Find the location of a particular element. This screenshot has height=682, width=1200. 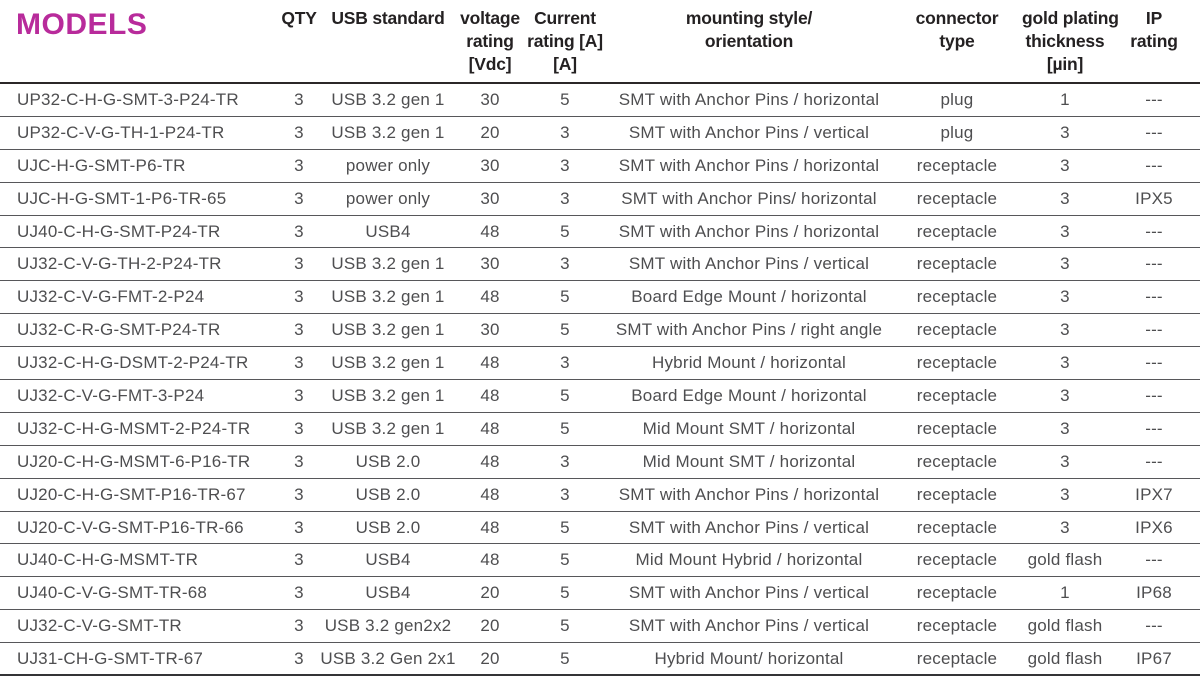

cell-mounting: SMT with Anchor Pins / vertical is located at coordinates (749, 593).